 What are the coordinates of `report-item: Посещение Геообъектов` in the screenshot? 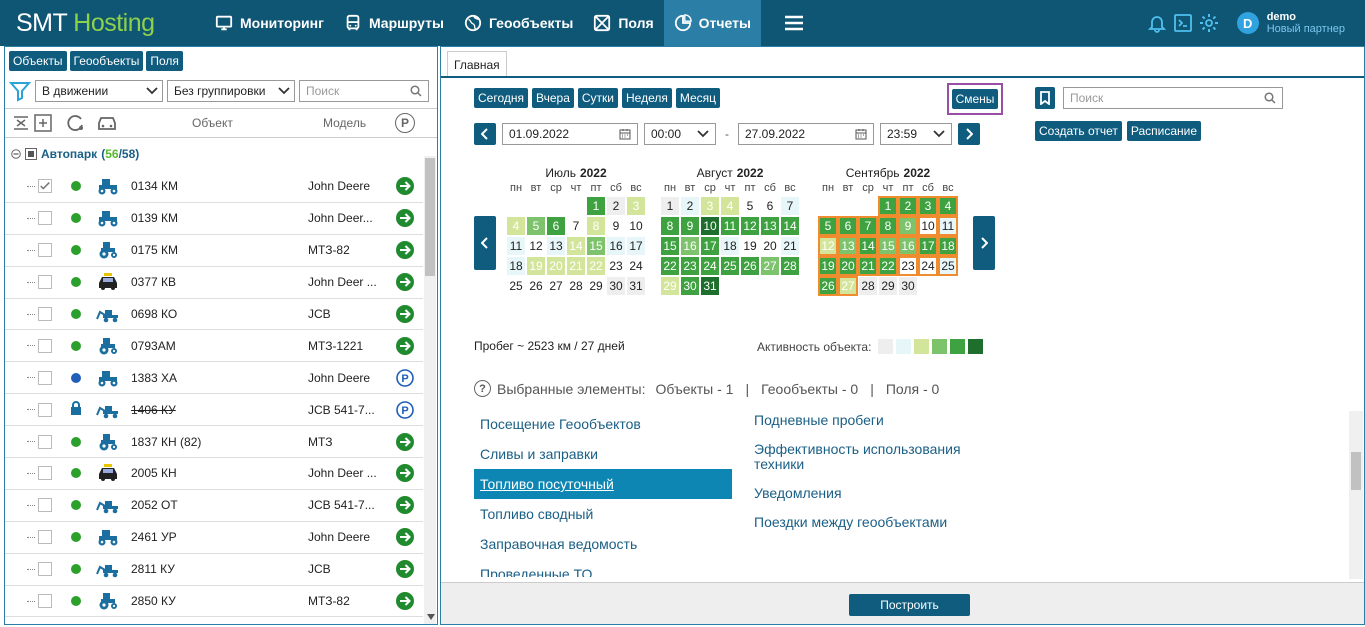 It's located at (560, 424).